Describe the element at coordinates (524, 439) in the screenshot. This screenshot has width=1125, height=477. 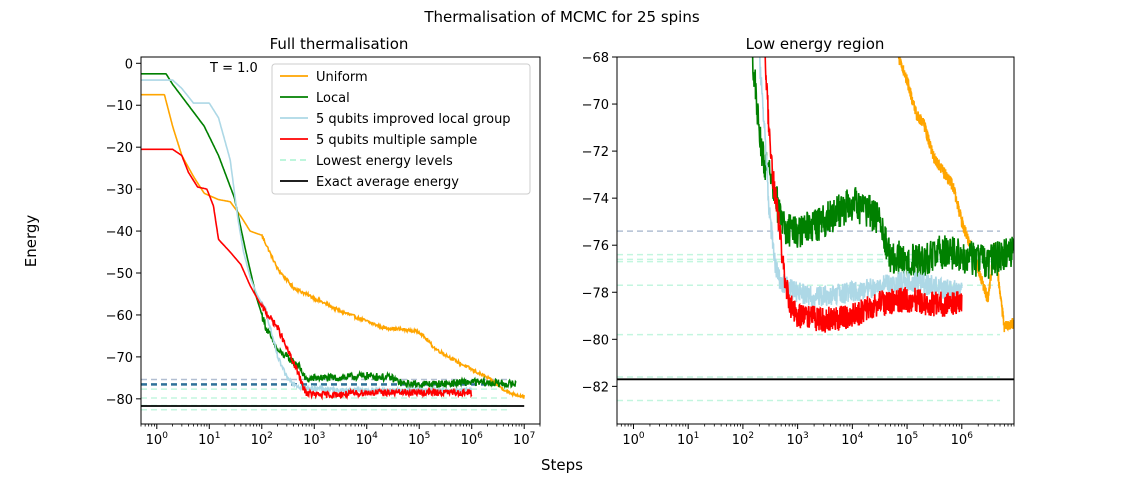
I see `x-tick-label: 10⁷` at that location.